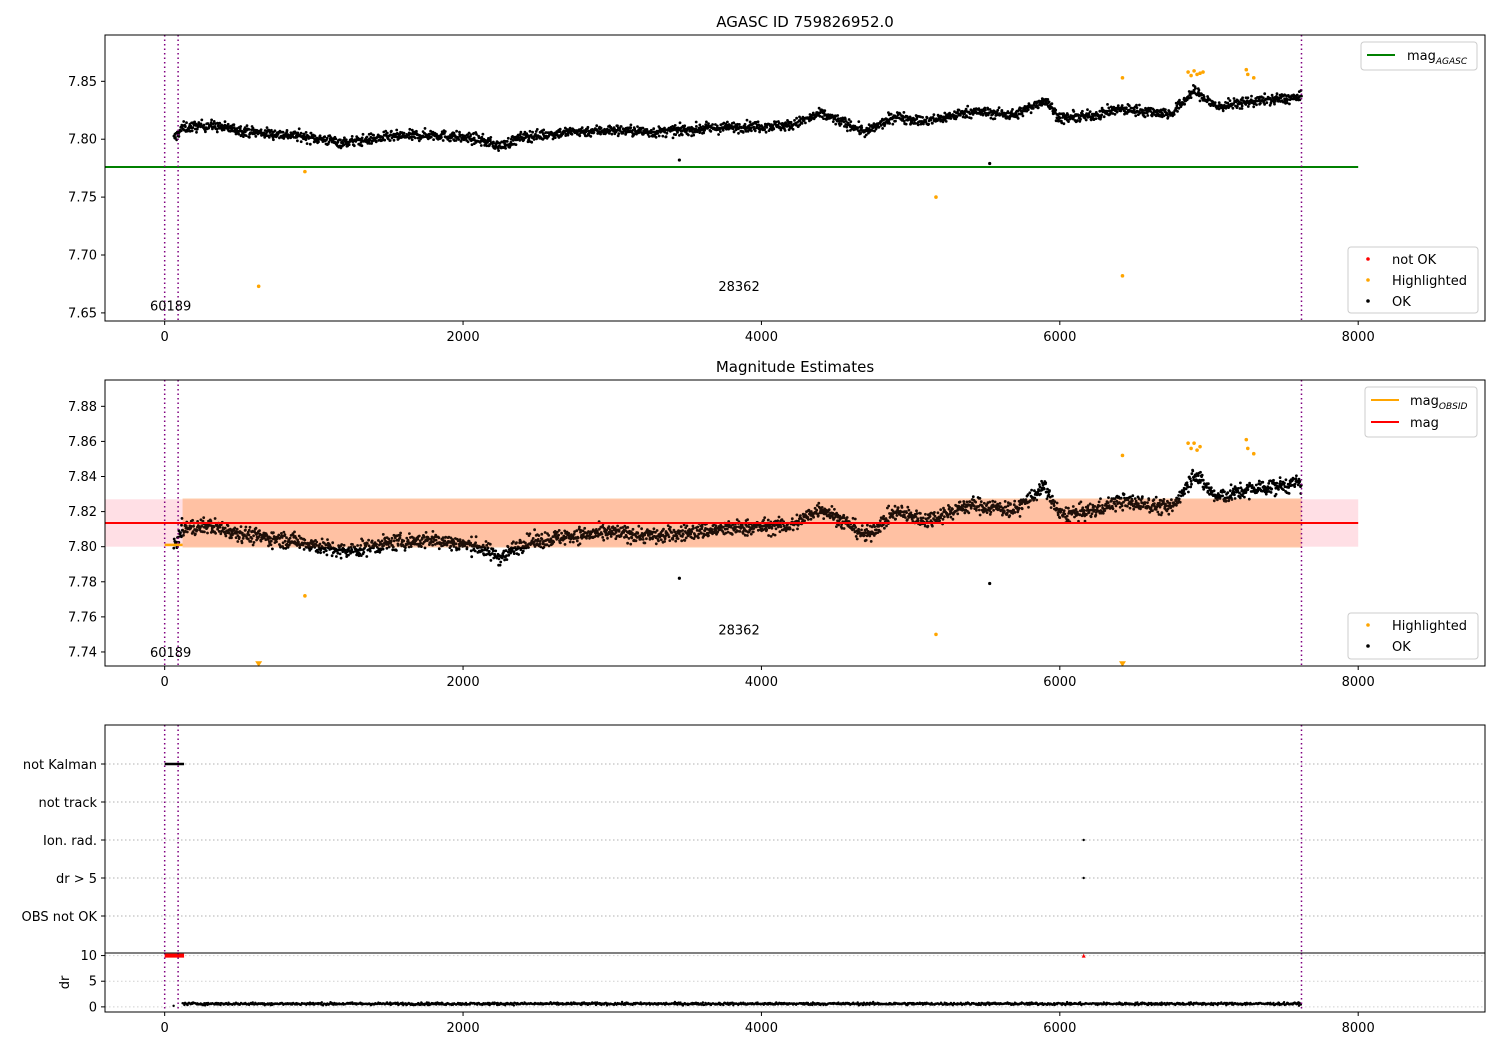  I want to click on chart-title: Magnitude Estimates, so click(795, 367).